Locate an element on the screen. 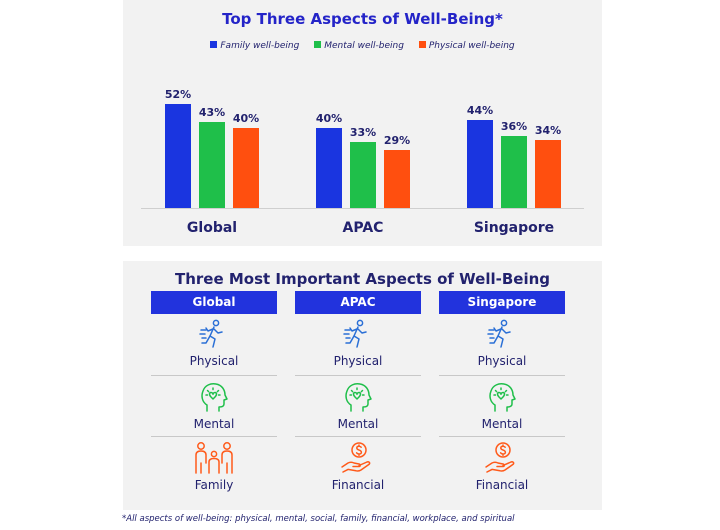  legend-label-mental: Mental well-being is located at coordinates (364, 46).